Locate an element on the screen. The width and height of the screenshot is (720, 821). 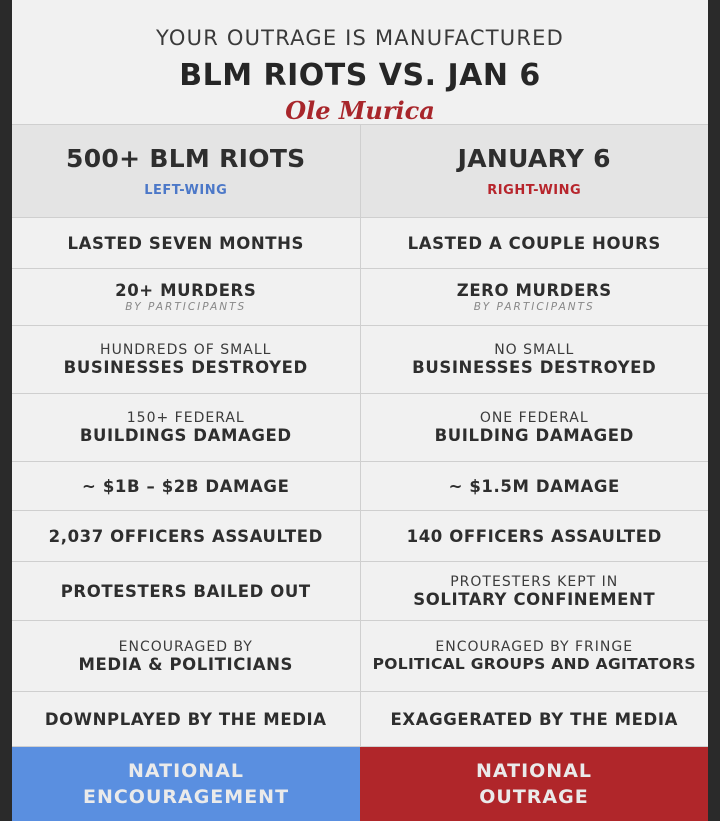
left-cell: PROTESTERS BAILED OUT is located at coordinates (186, 591).